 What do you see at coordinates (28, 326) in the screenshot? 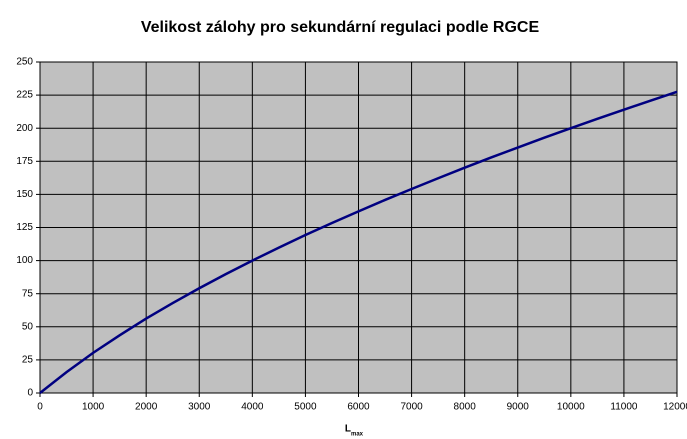
I see `y-tick-label: 50` at bounding box center [28, 326].